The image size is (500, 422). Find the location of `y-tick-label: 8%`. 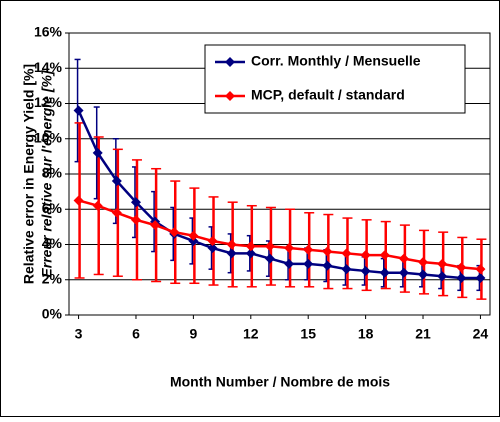

y-tick-label: 8% is located at coordinates (52, 173).